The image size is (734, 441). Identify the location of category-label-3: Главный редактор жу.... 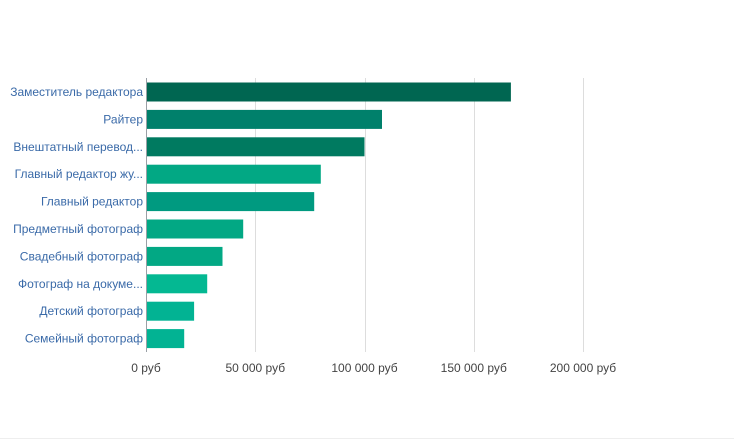
(79, 174).